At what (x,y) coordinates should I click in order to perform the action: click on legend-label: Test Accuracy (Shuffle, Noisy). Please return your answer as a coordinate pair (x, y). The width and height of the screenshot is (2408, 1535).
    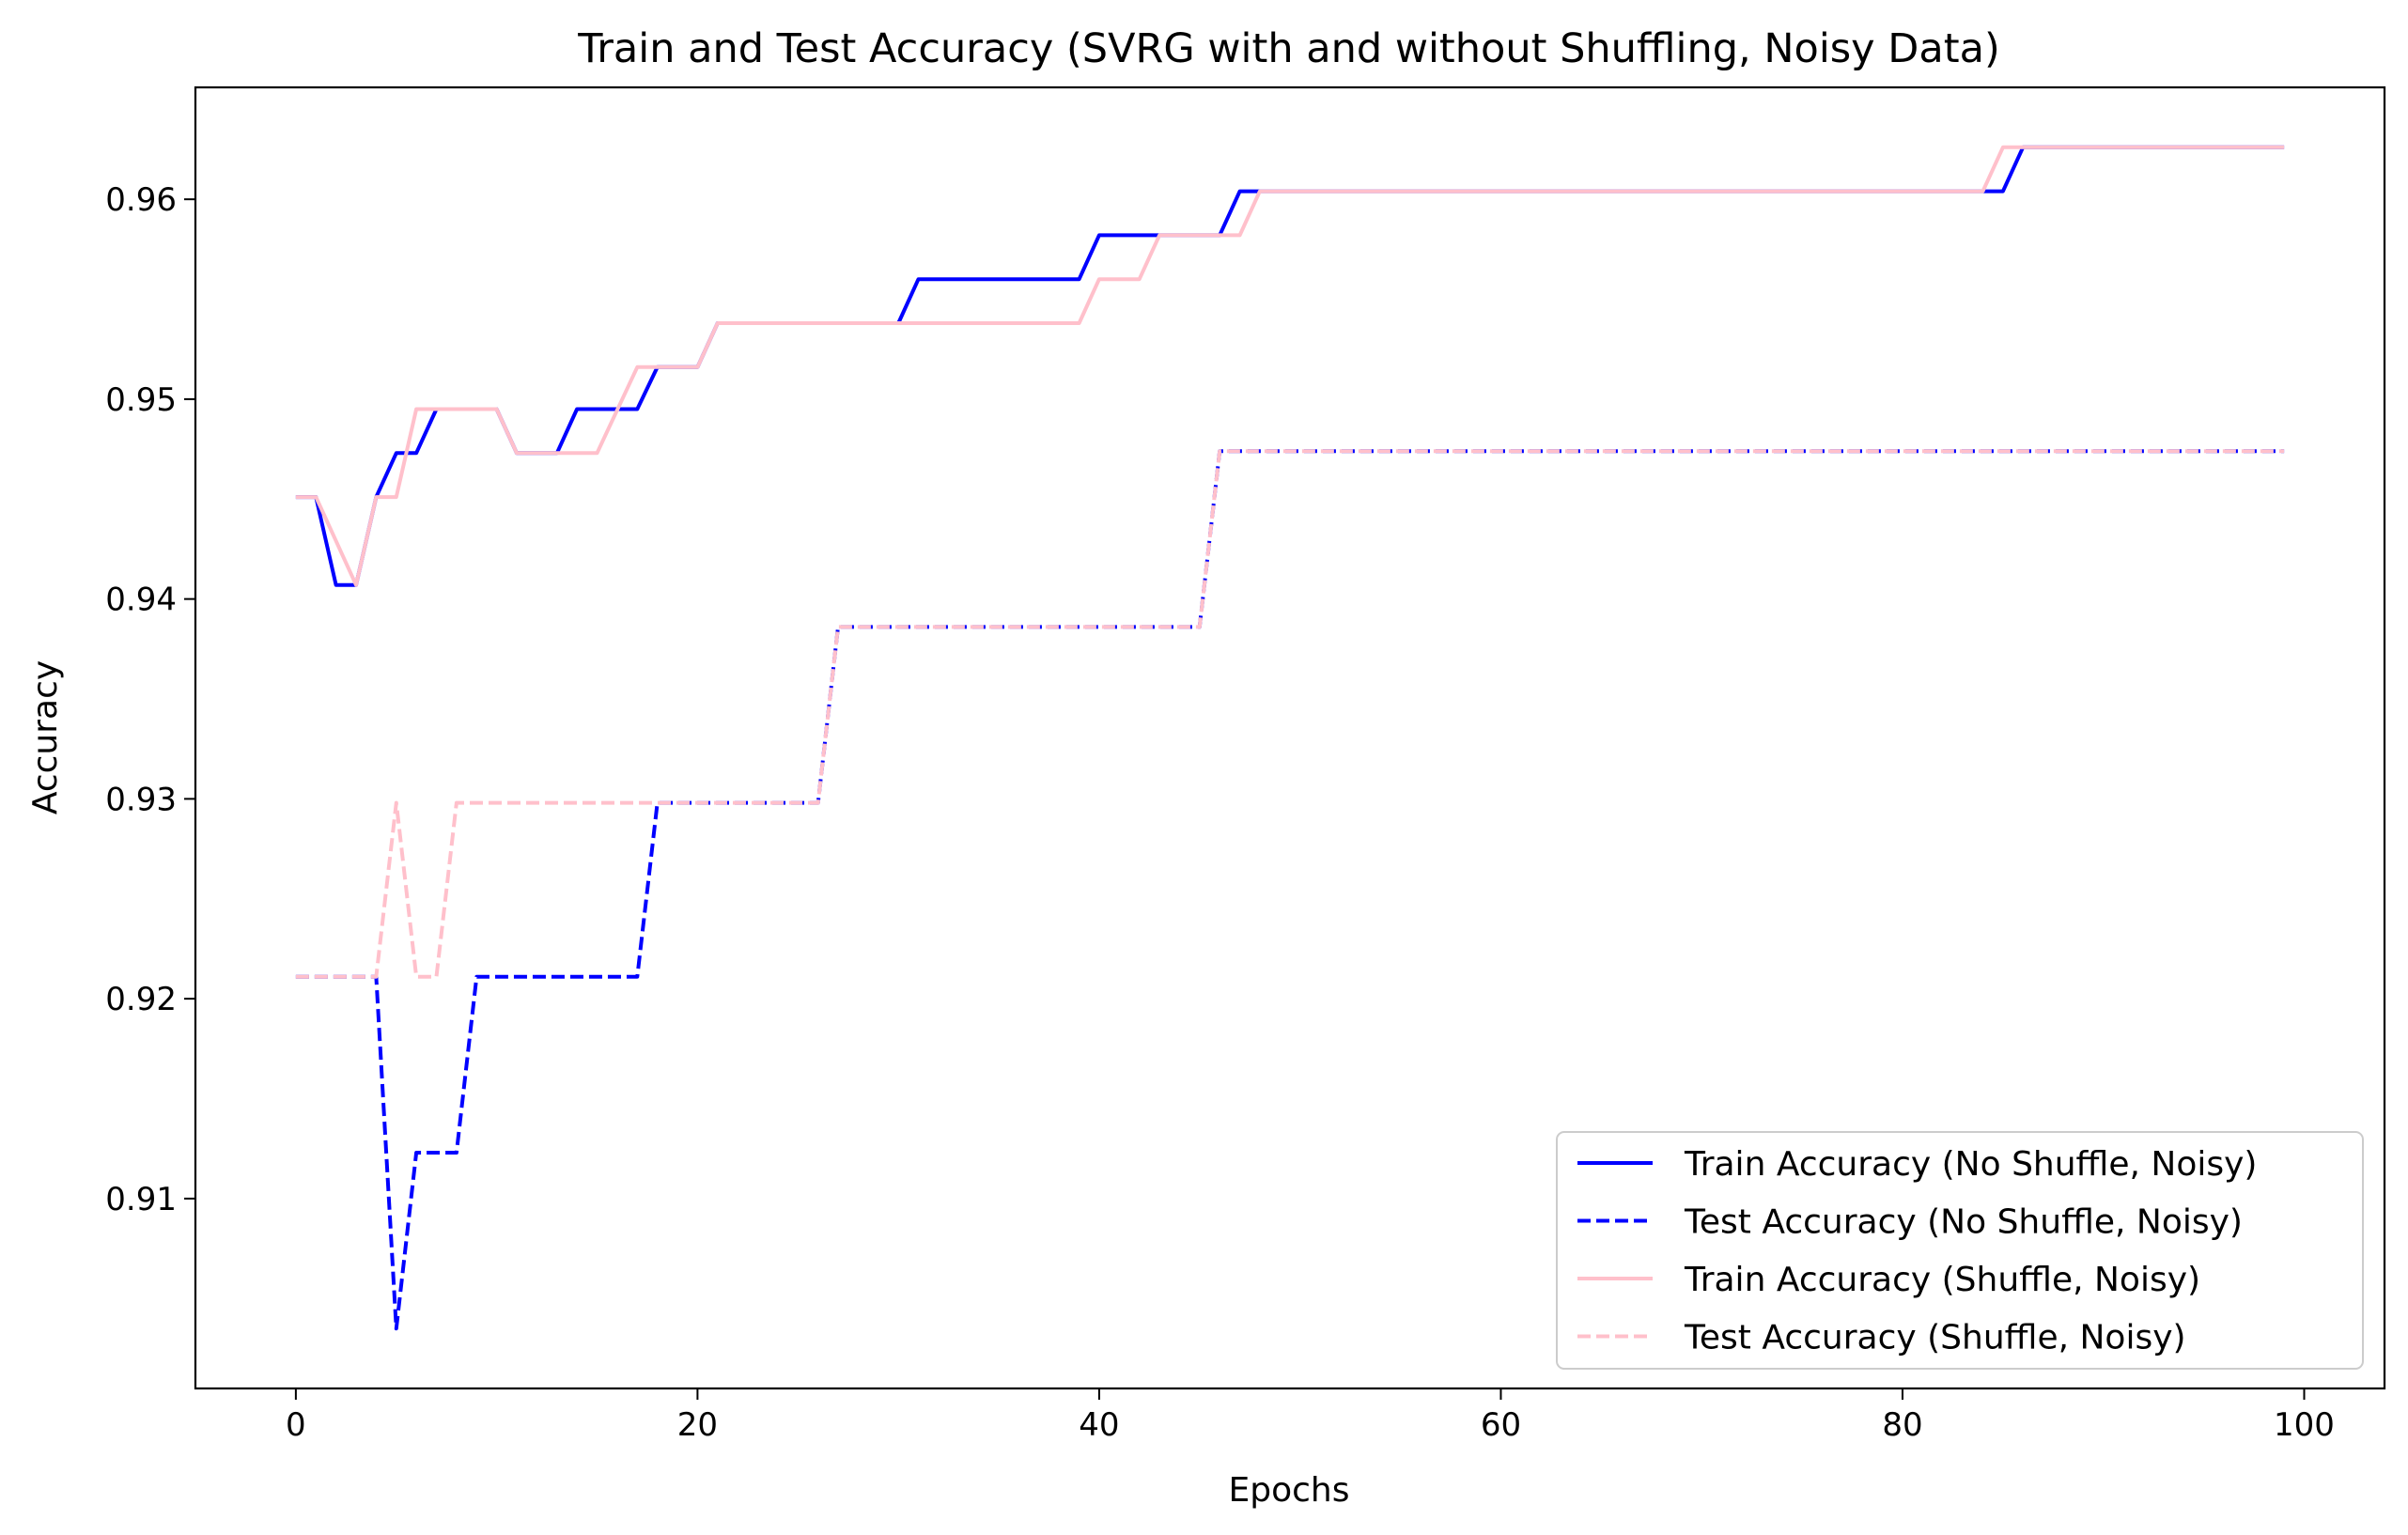
    Looking at the image, I should click on (1935, 1338).